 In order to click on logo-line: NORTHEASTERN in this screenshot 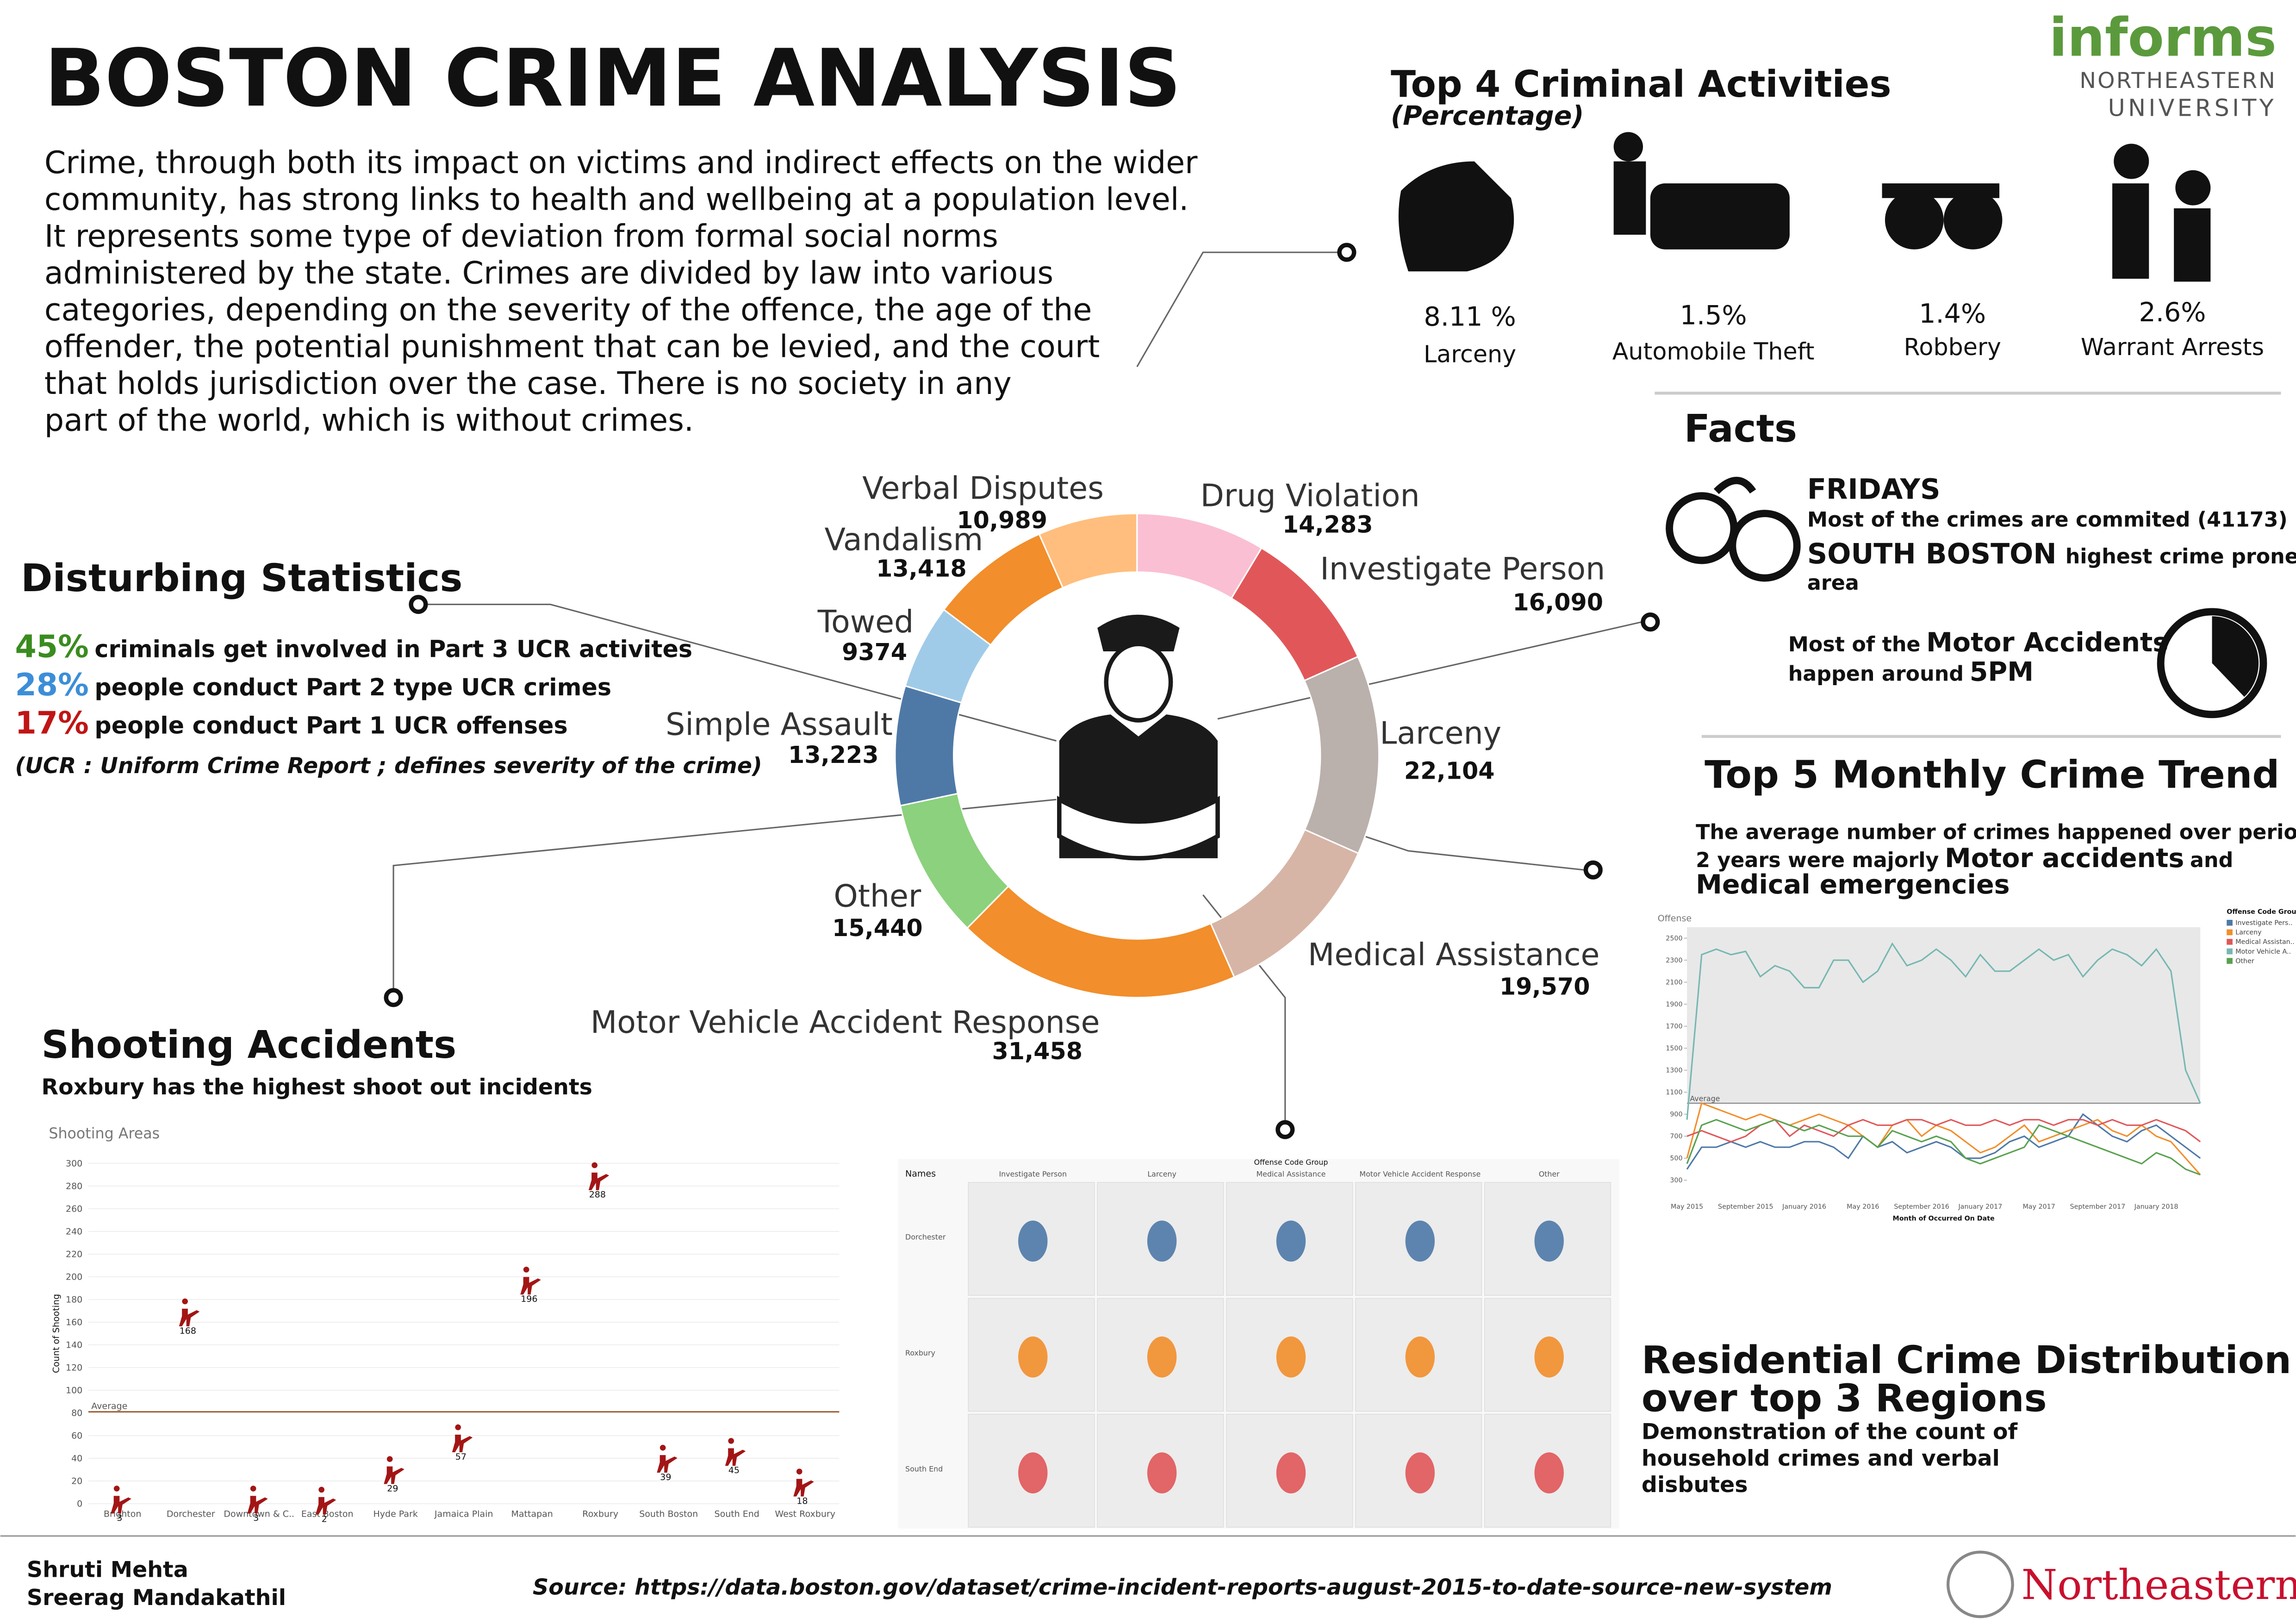, I will do `click(2178, 81)`.